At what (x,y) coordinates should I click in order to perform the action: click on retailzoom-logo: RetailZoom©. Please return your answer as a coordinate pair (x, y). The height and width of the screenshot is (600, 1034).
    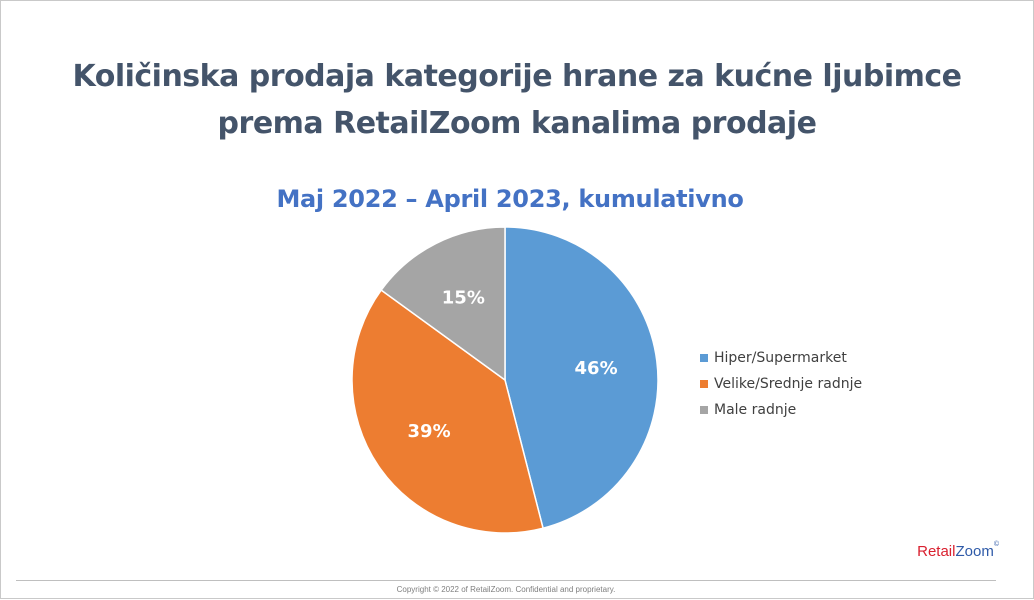
    Looking at the image, I should click on (958, 550).